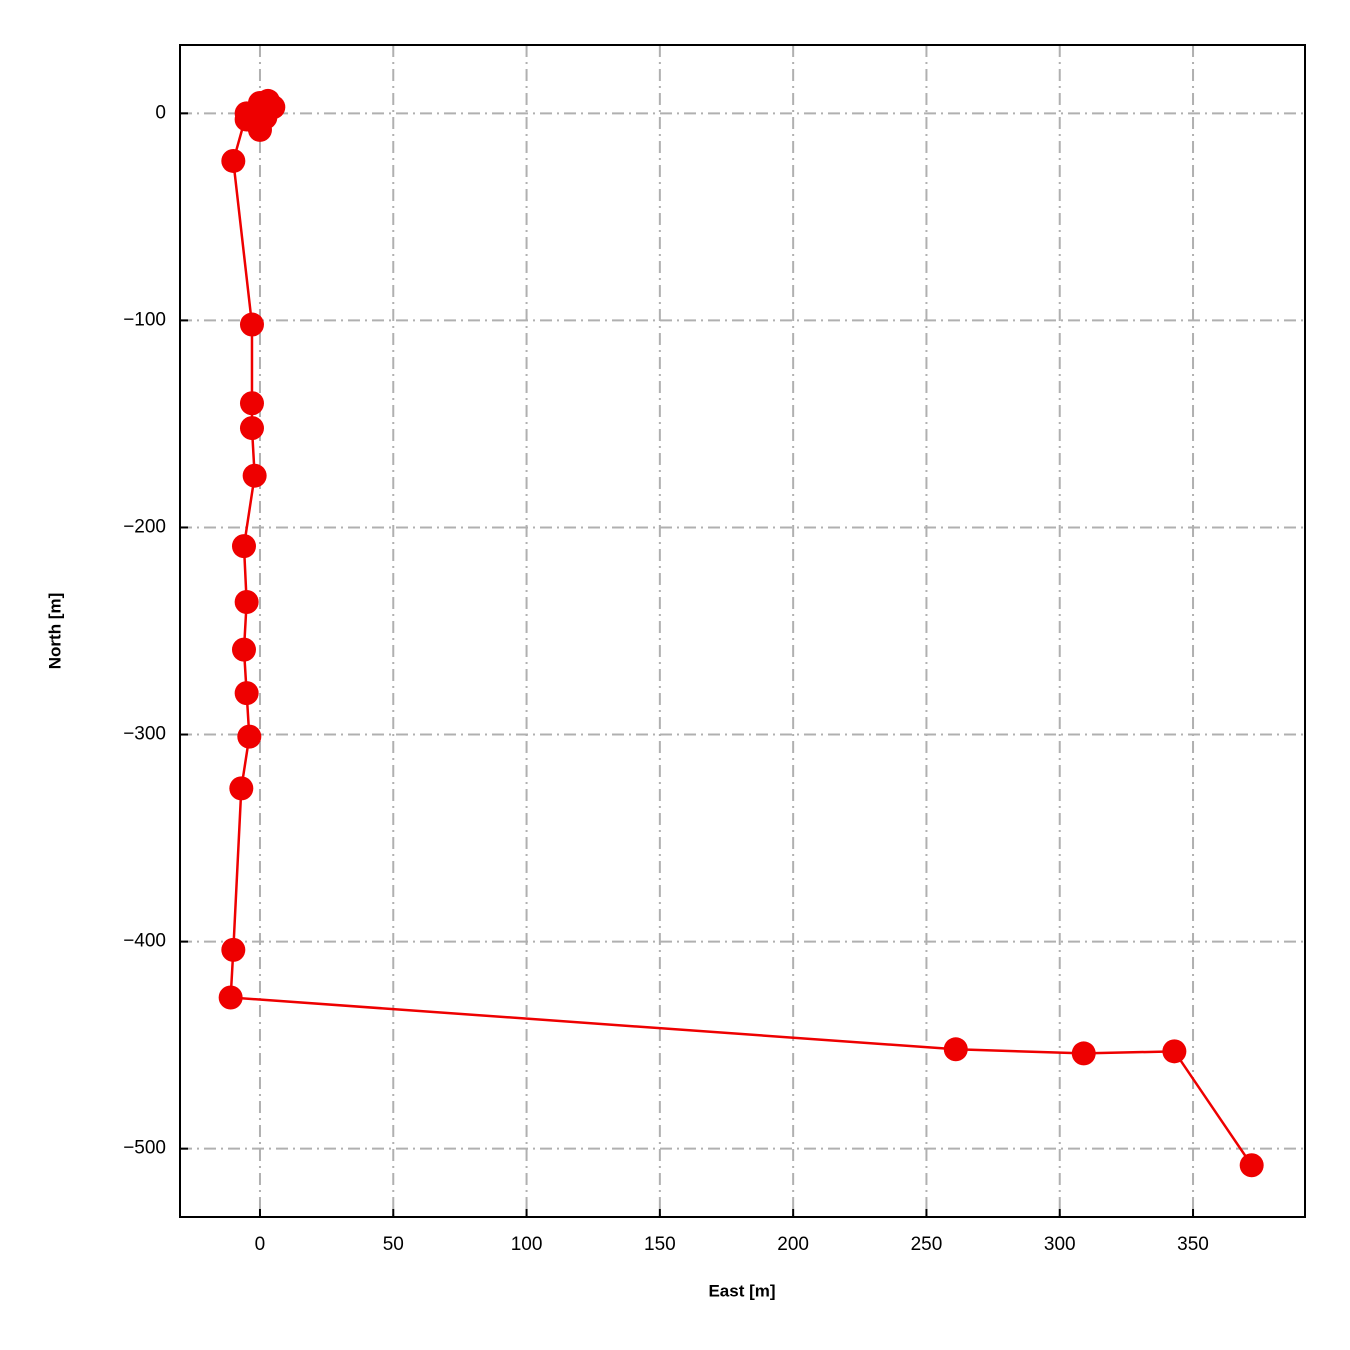  What do you see at coordinates (527, 1244) in the screenshot?
I see `x-tick-label: 100` at bounding box center [527, 1244].